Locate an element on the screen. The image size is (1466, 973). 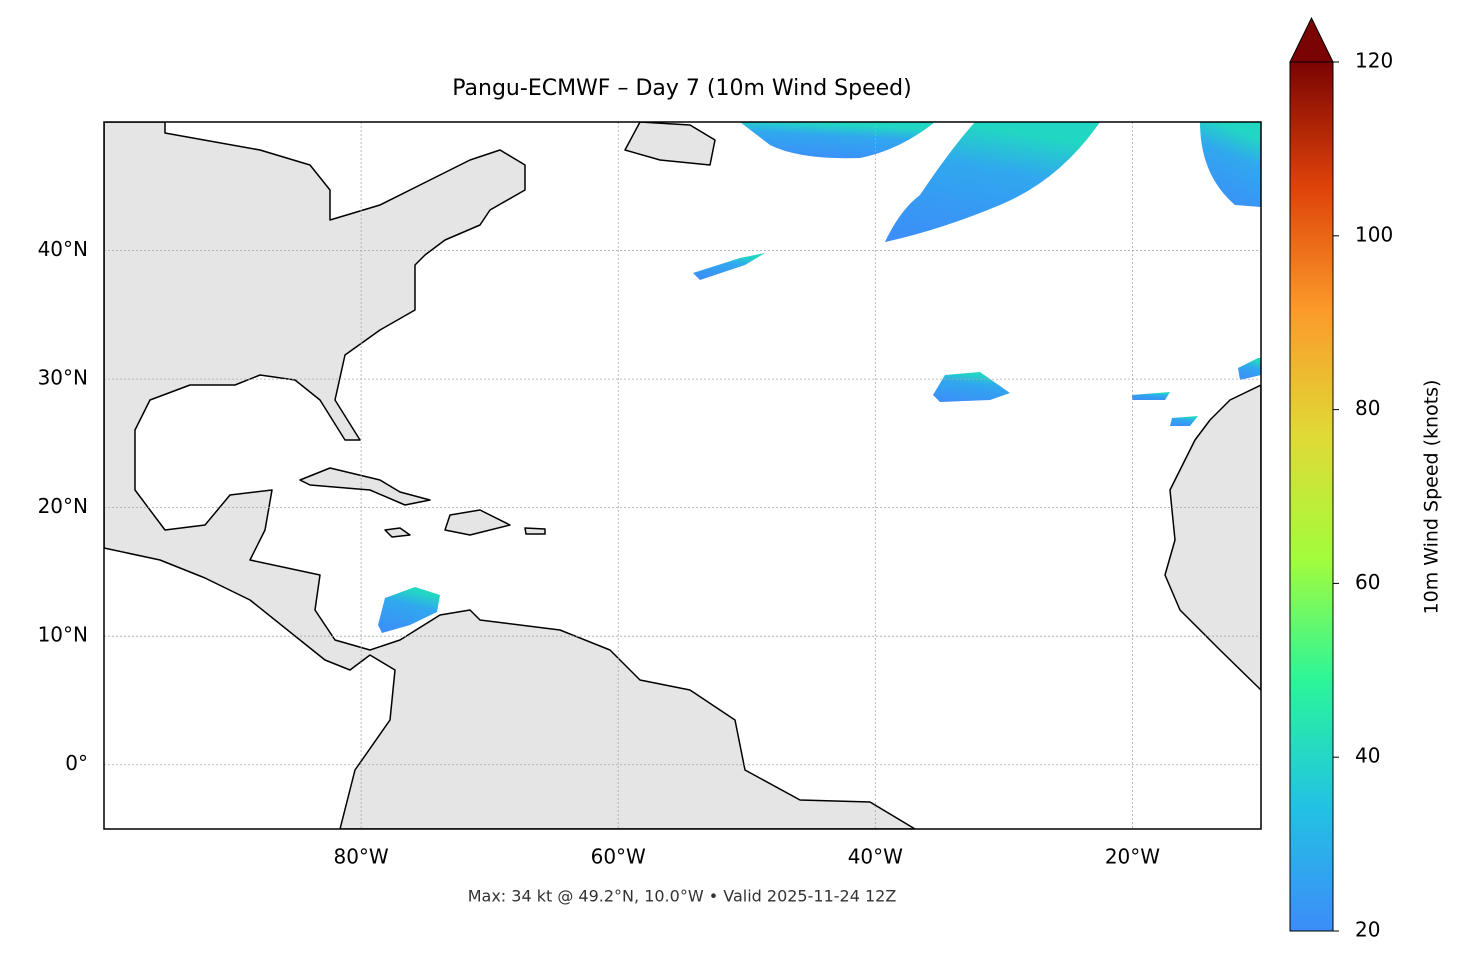
x-tick-label: 80°W is located at coordinates (360, 857).